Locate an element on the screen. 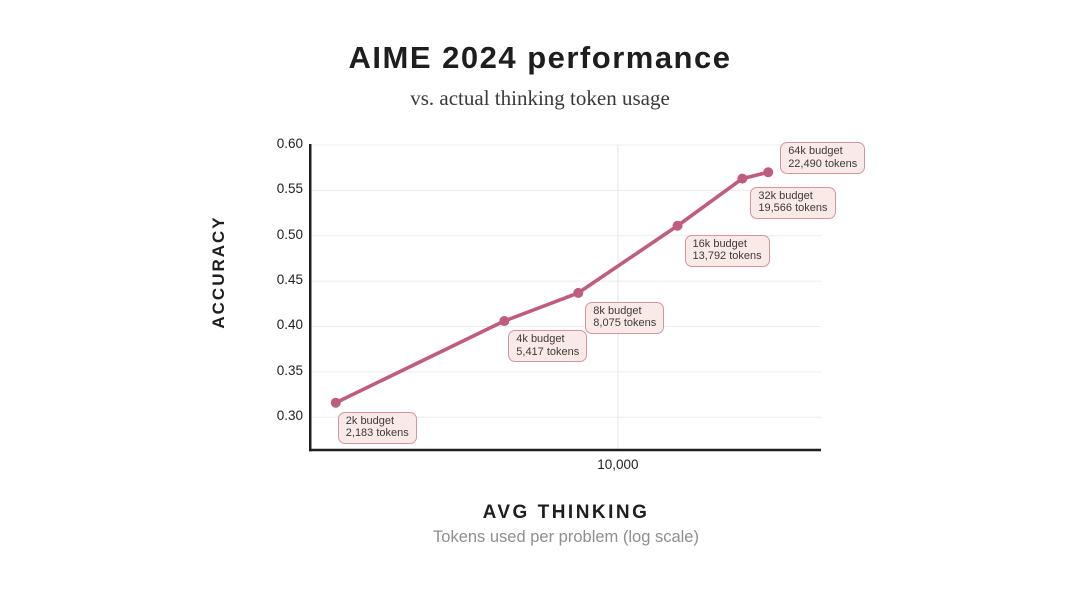 The width and height of the screenshot is (1080, 601). annotation-budget-label: 64k budget is located at coordinates (815, 151).